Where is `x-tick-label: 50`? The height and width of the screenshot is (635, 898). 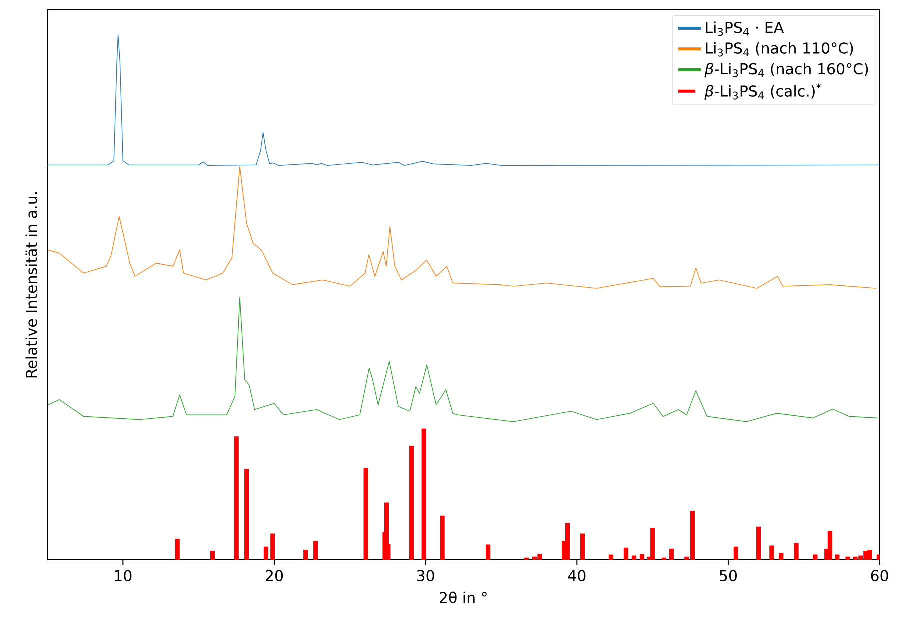
x-tick-label: 50 is located at coordinates (729, 576).